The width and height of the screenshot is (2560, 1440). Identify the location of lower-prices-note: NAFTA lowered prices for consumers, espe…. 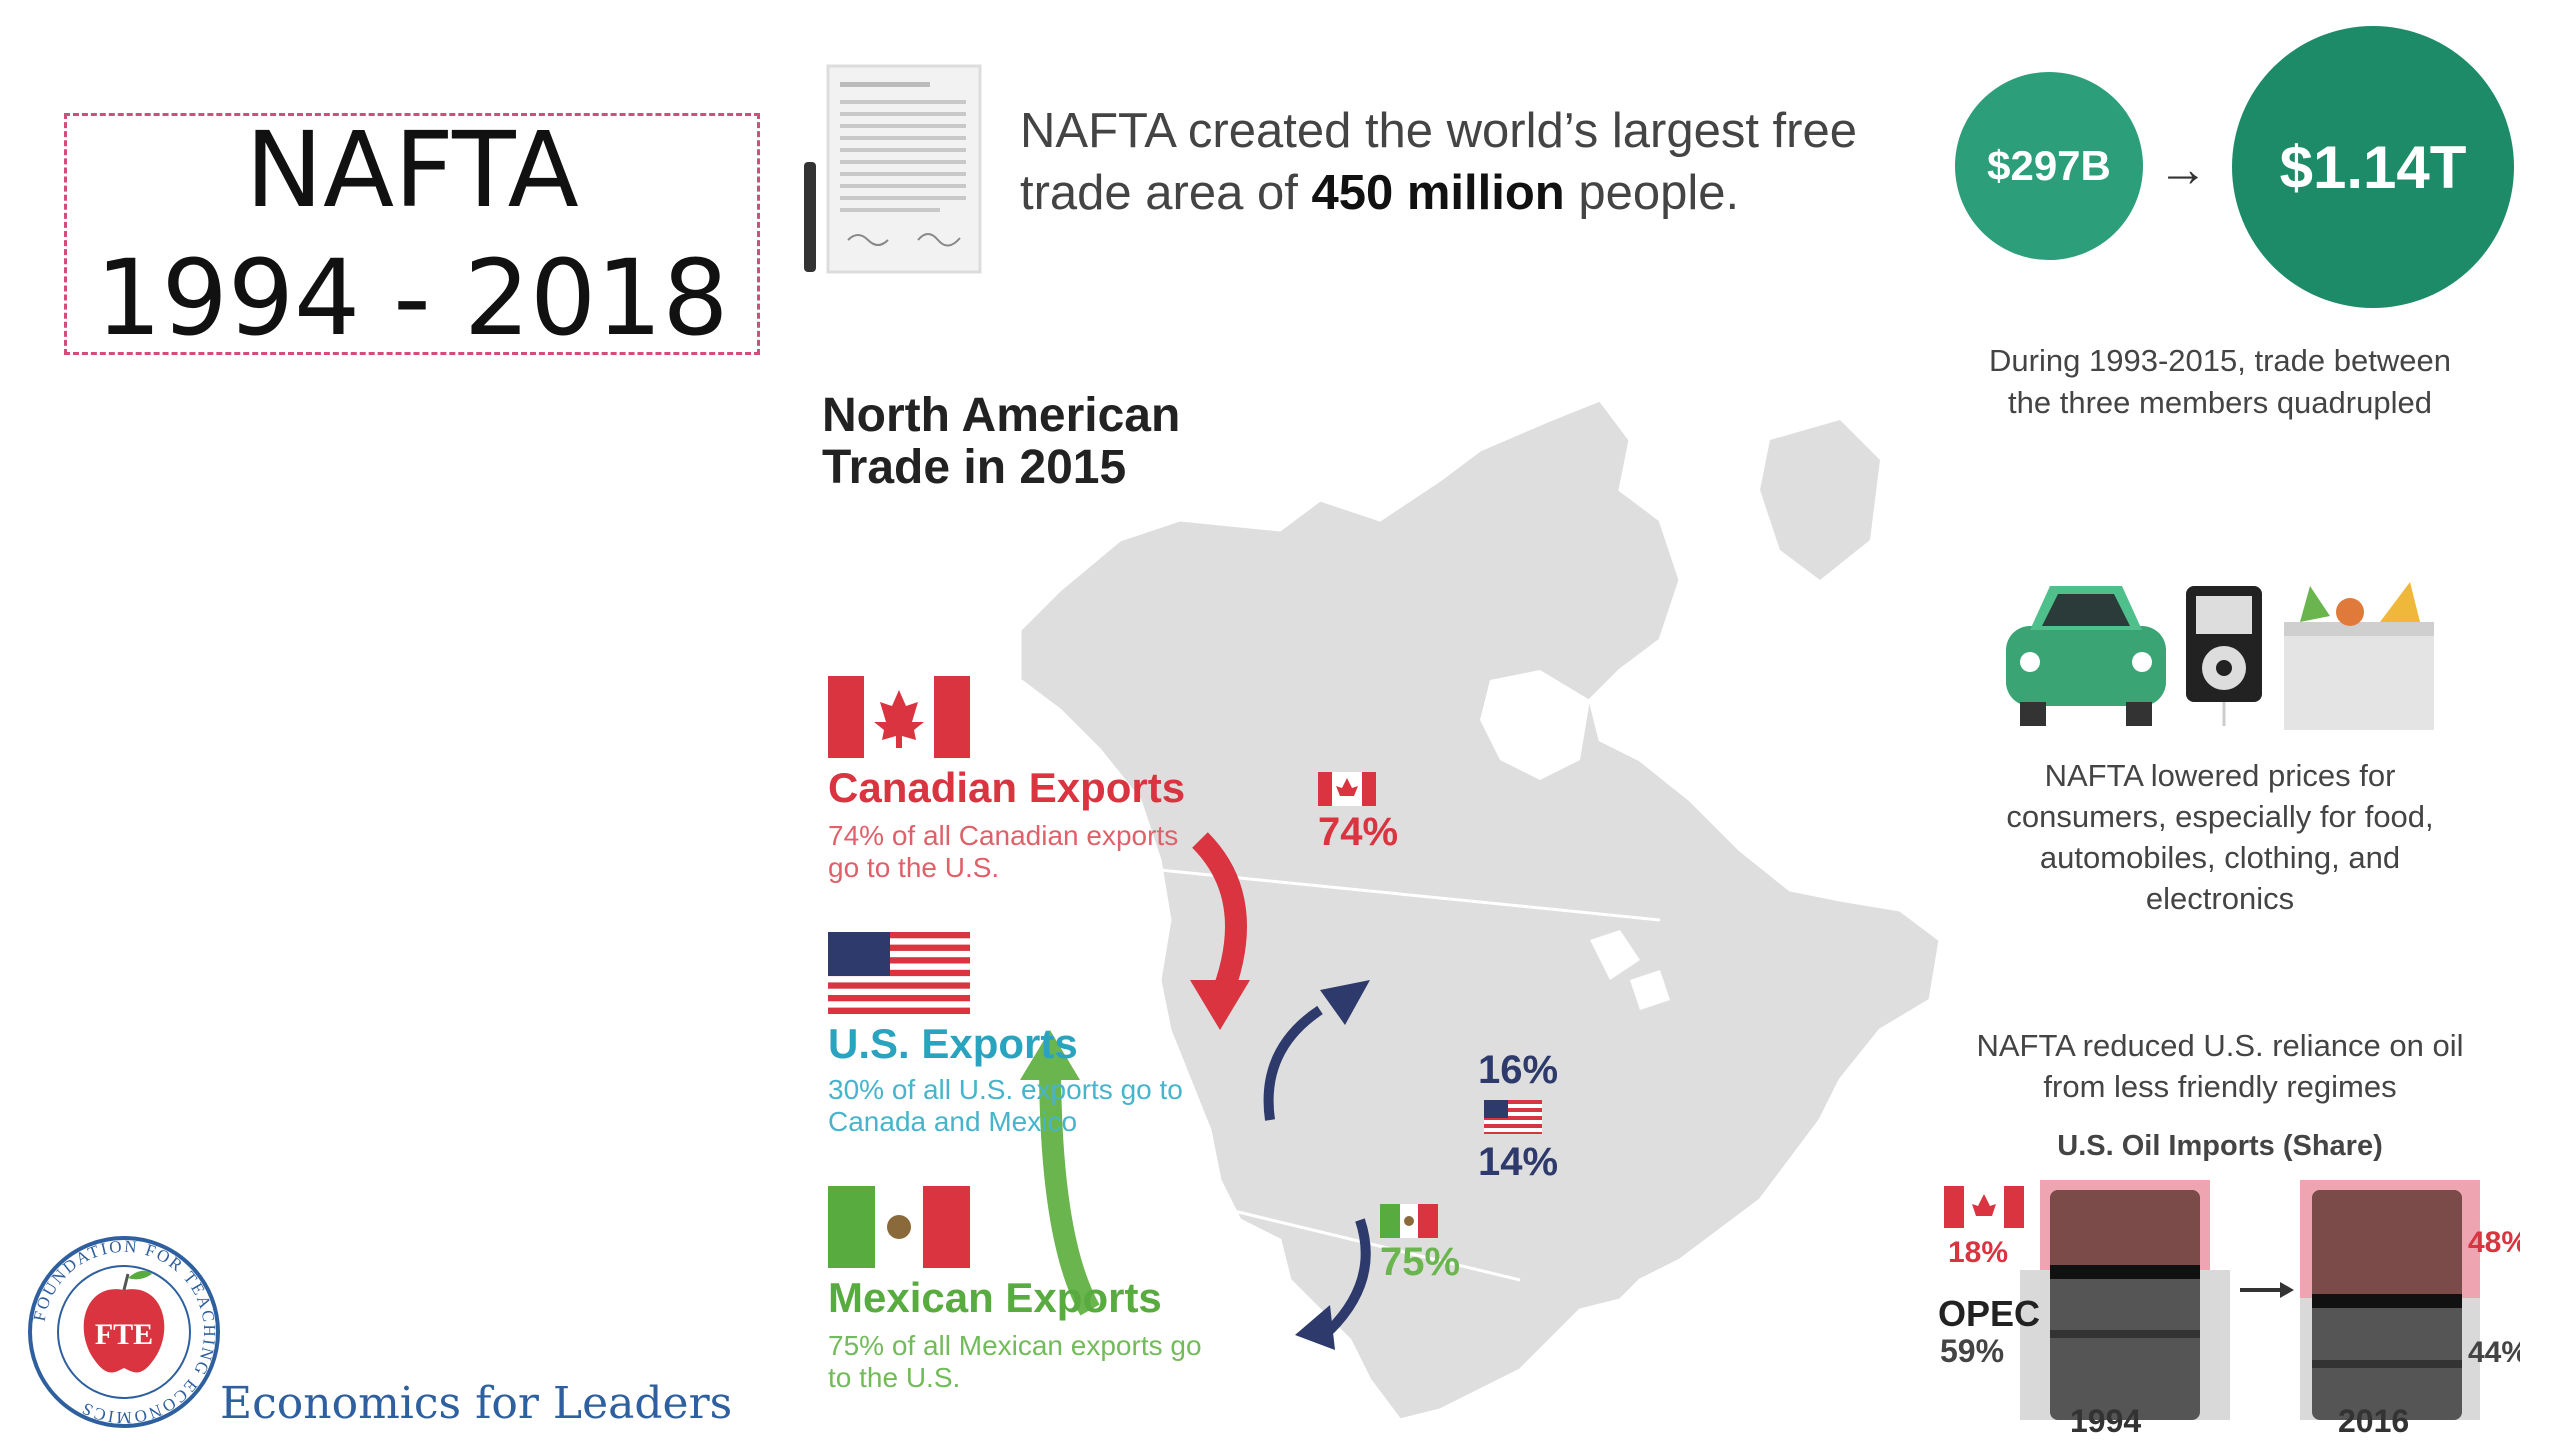
(2220, 837).